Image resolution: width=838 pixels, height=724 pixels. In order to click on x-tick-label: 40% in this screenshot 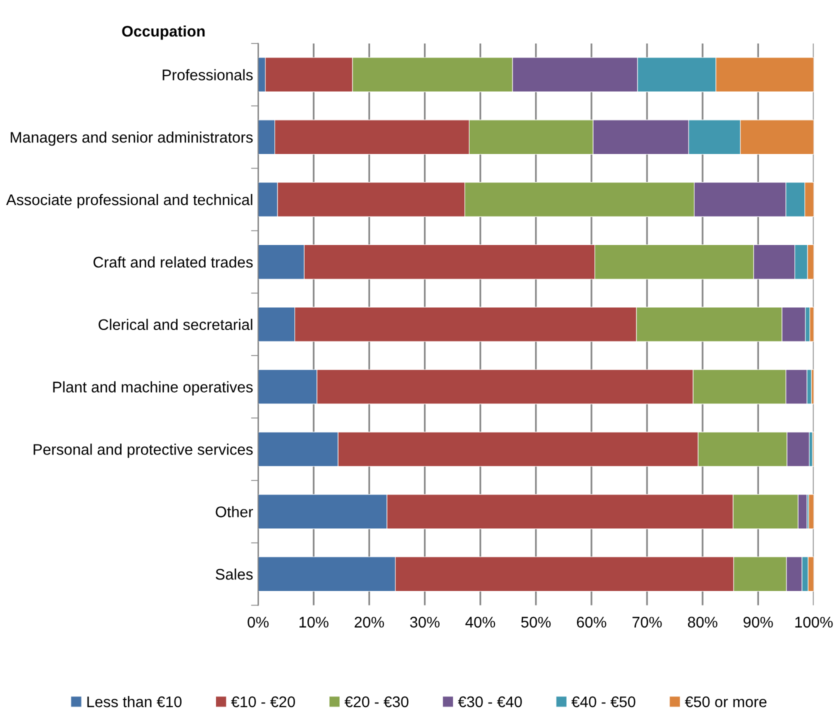, I will do `click(480, 622)`.